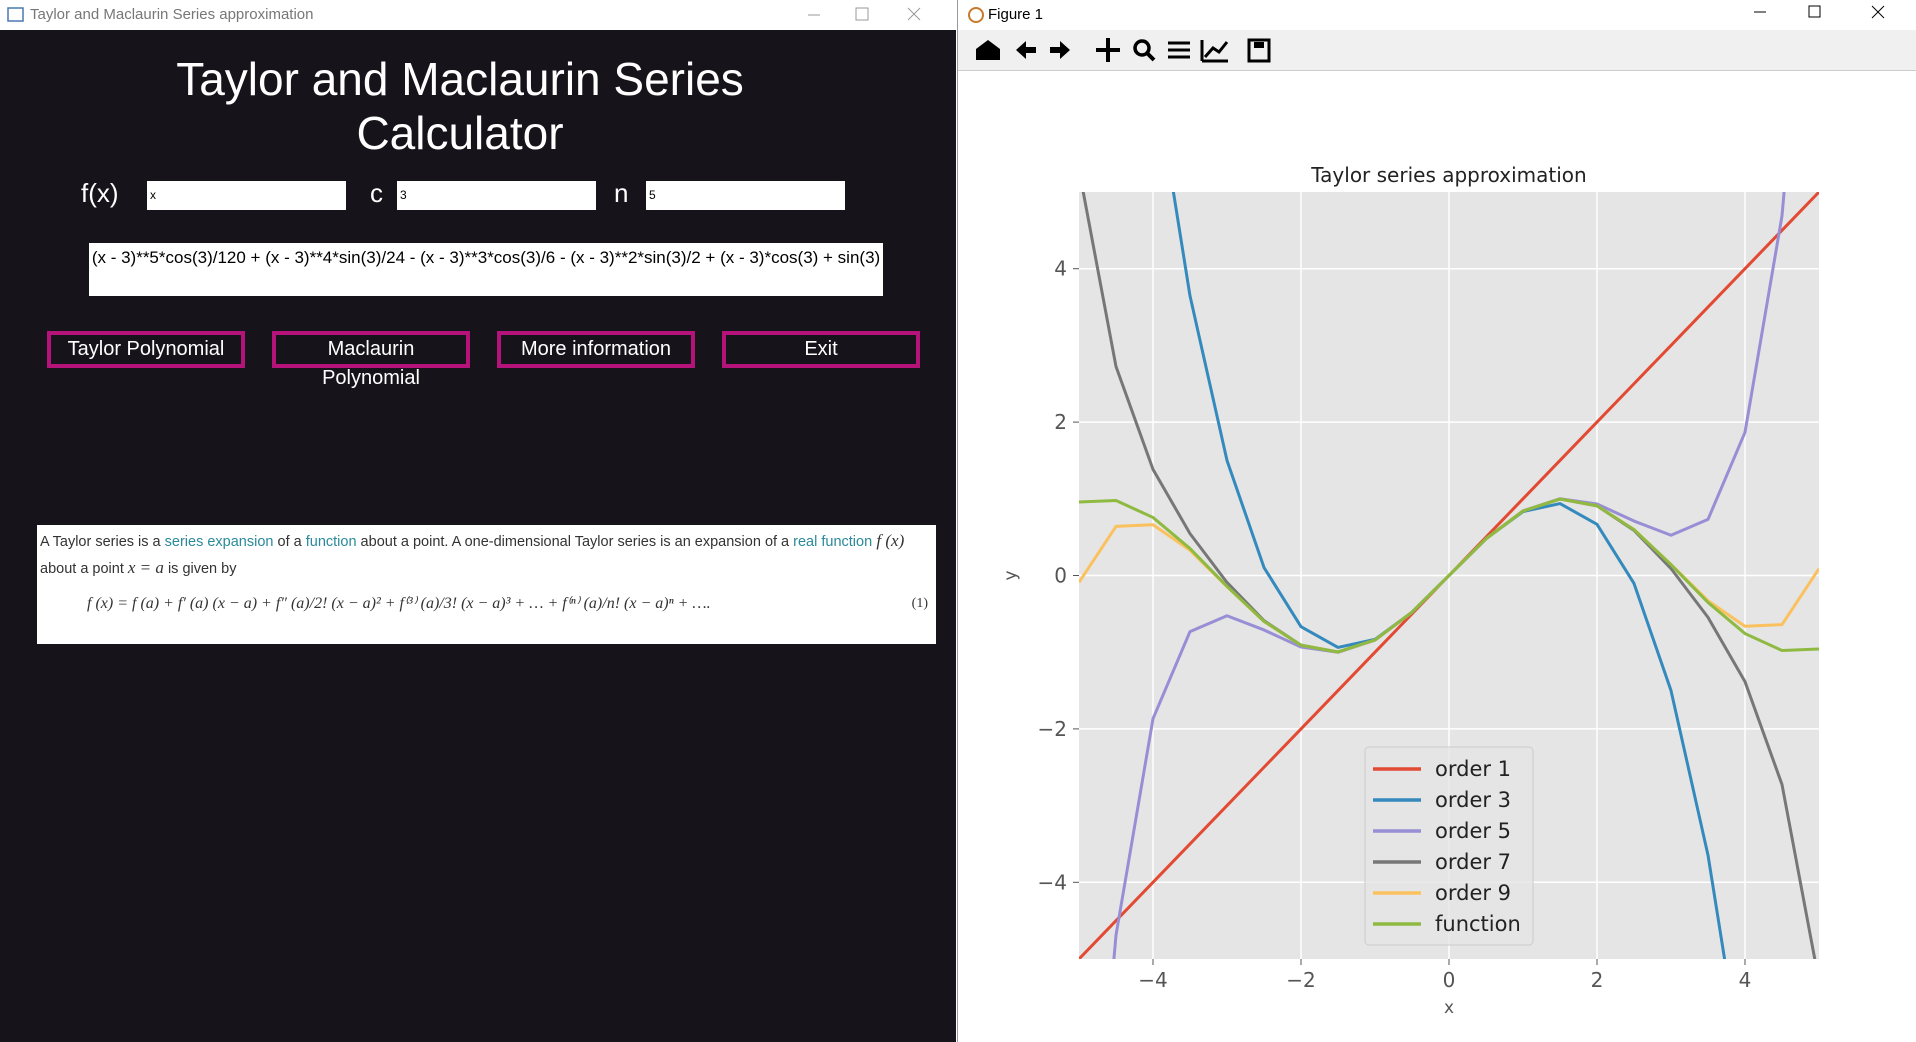 Image resolution: width=1916 pixels, height=1042 pixels. Describe the element at coordinates (1060, 269) in the screenshot. I see `y-tick-label: 4` at that location.